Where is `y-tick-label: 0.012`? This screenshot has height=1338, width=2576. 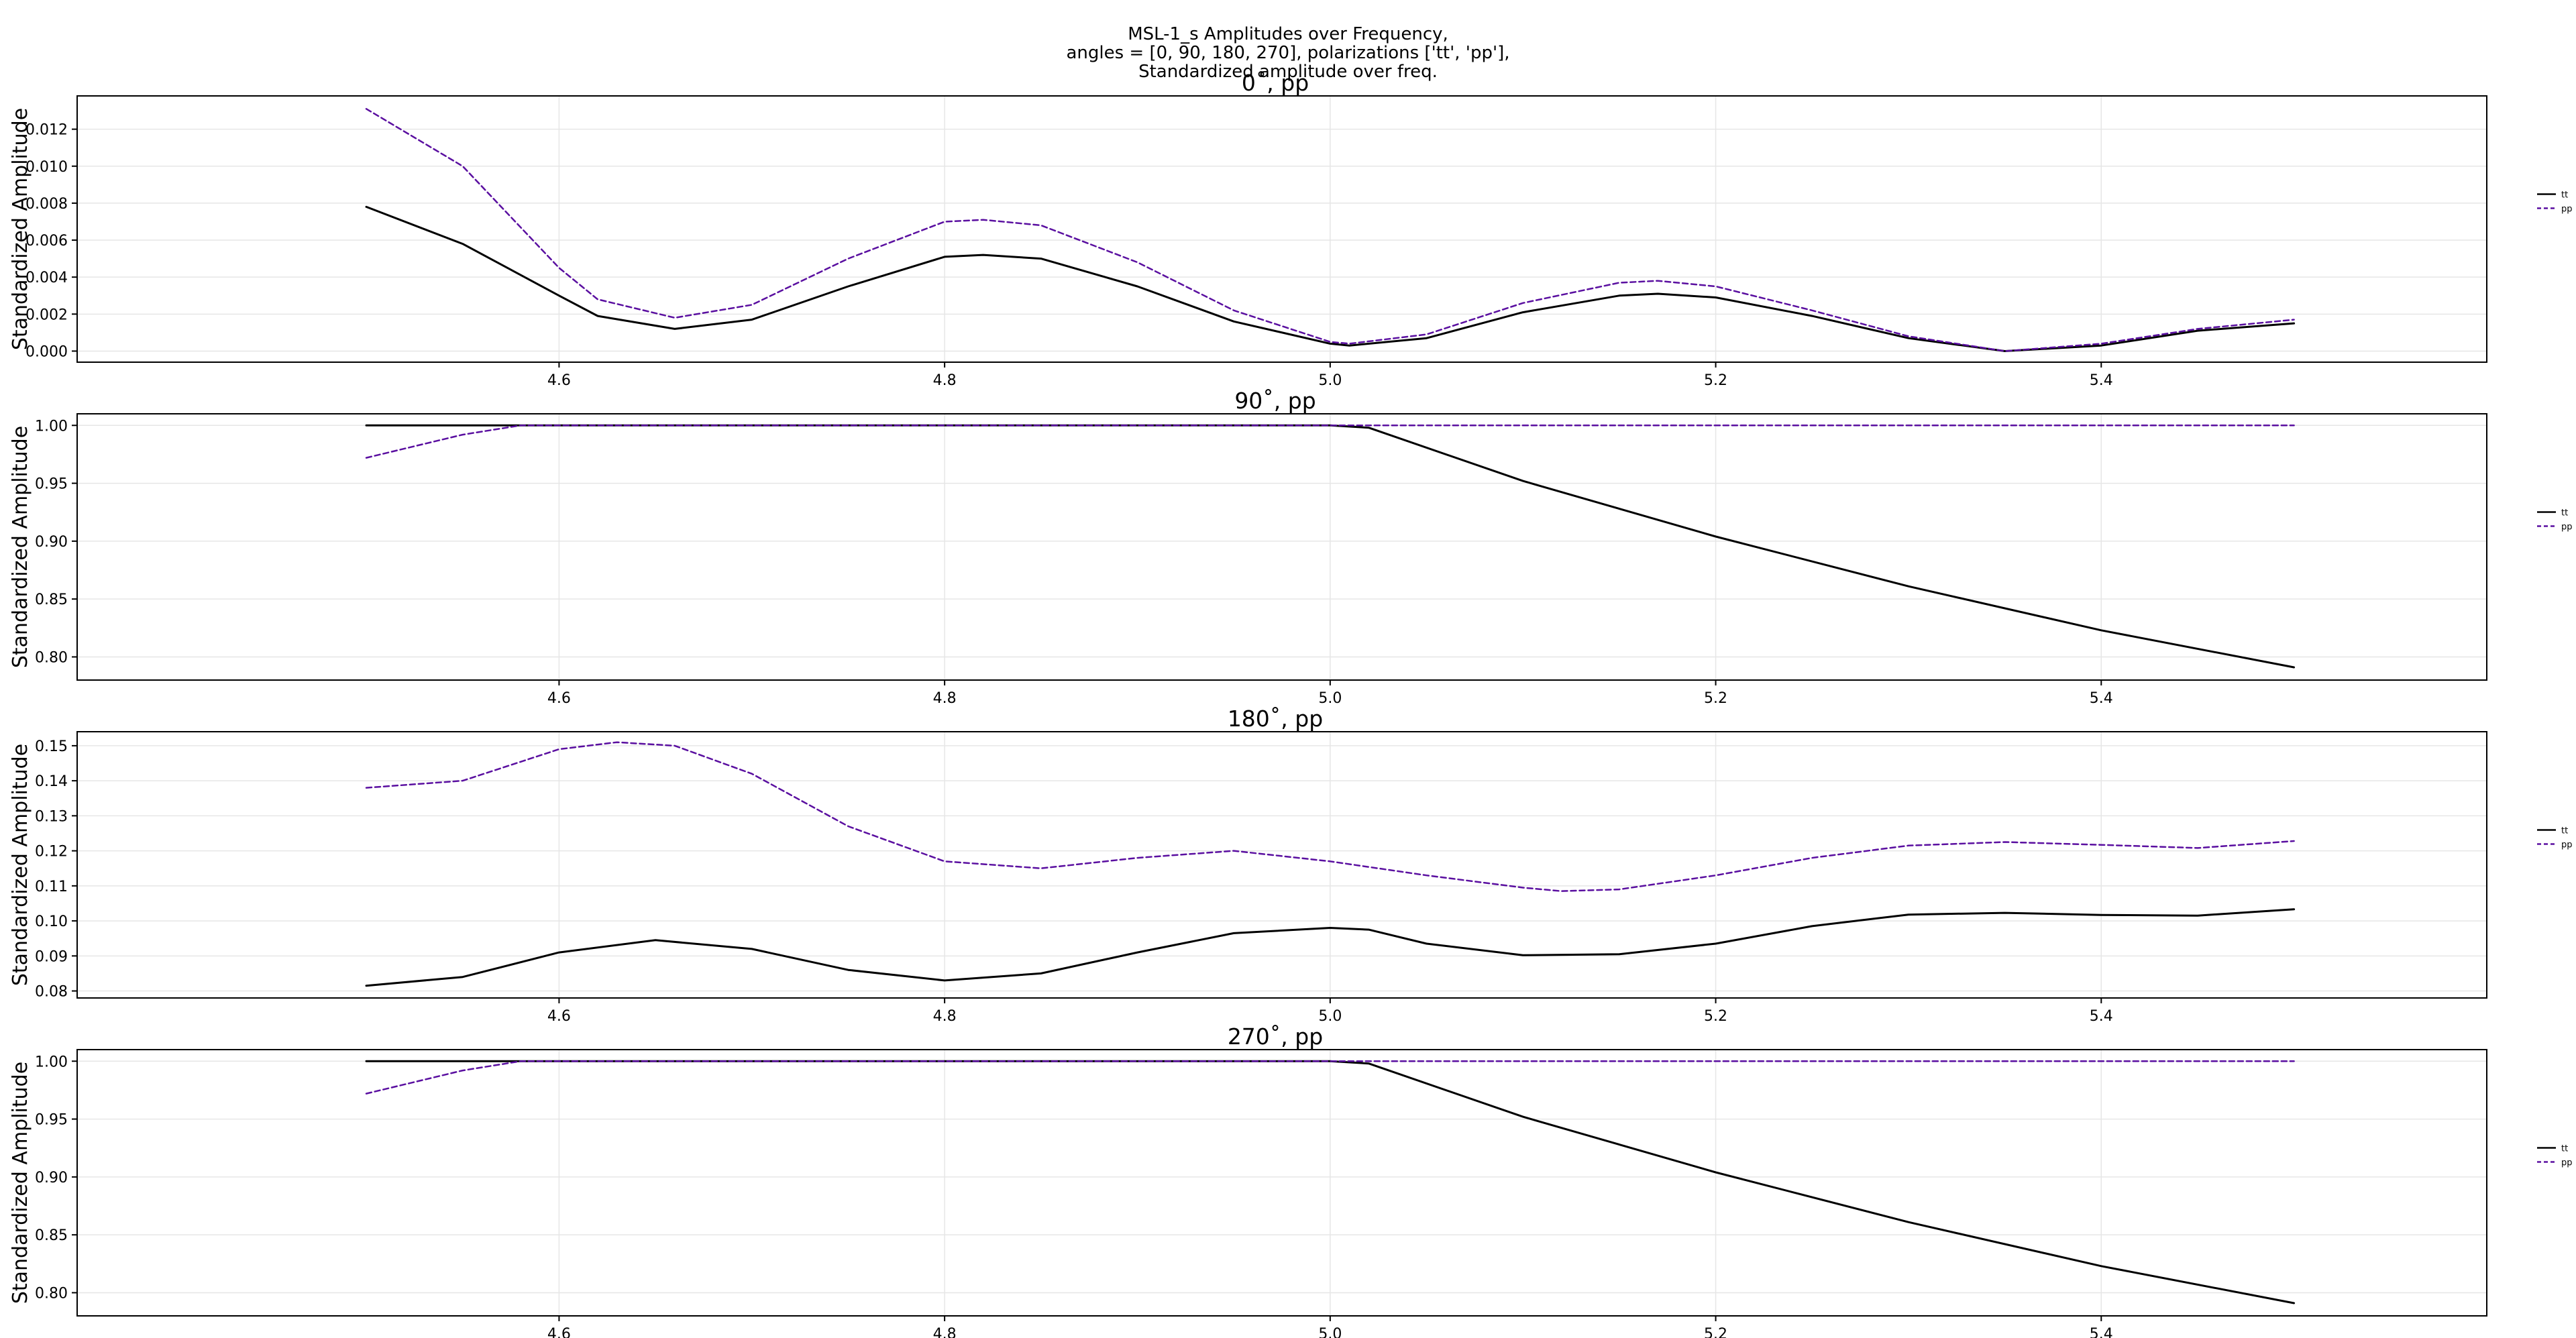
y-tick-label: 0.012 is located at coordinates (46, 130).